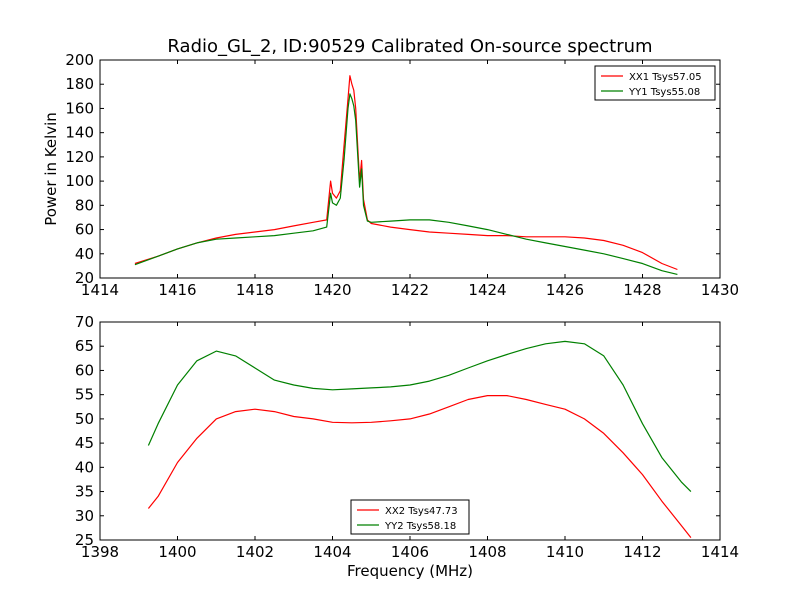 Image resolution: width=800 pixels, height=600 pixels. I want to click on x-tick-label: 1404, so click(332, 552).